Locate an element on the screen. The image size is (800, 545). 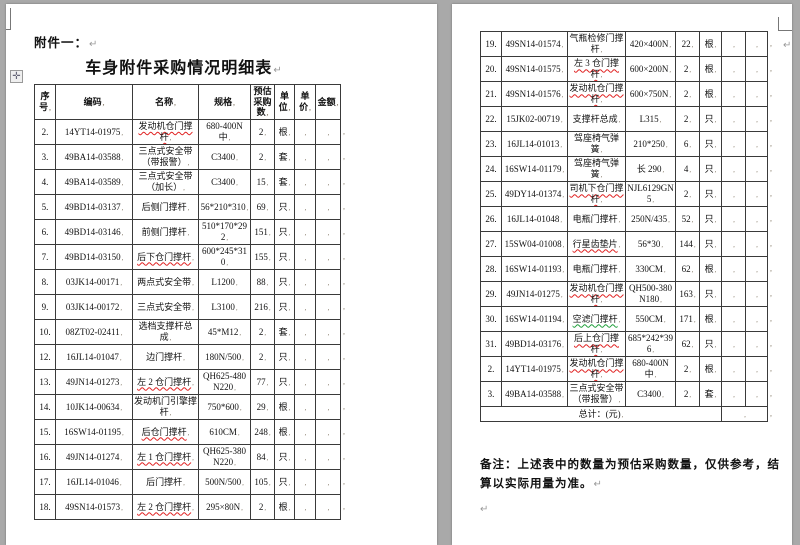
cell-code: 16JL14-01048, is located at coordinates (534, 219).